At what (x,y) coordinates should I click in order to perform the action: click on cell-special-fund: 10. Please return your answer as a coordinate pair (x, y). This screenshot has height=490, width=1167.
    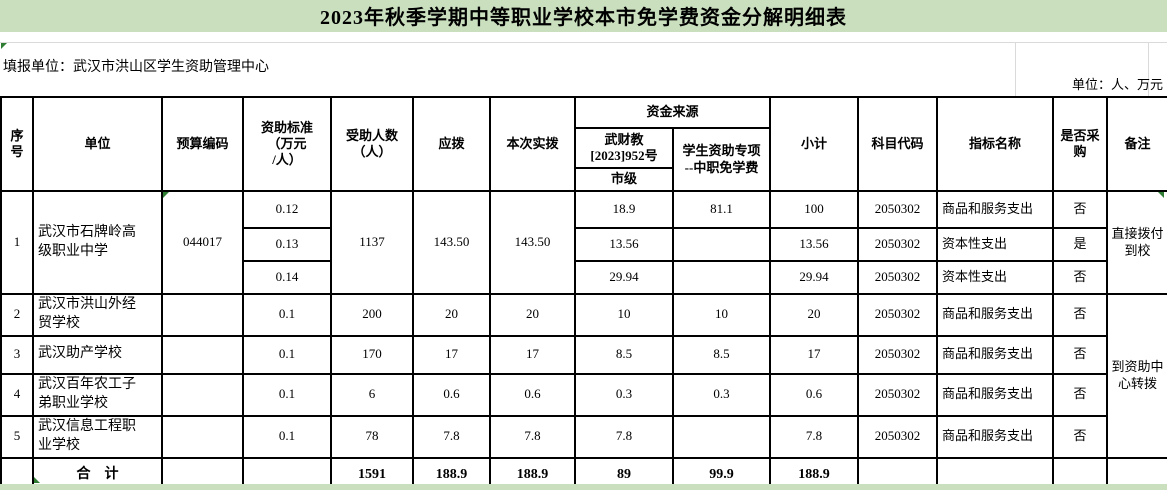
    Looking at the image, I should click on (721, 315).